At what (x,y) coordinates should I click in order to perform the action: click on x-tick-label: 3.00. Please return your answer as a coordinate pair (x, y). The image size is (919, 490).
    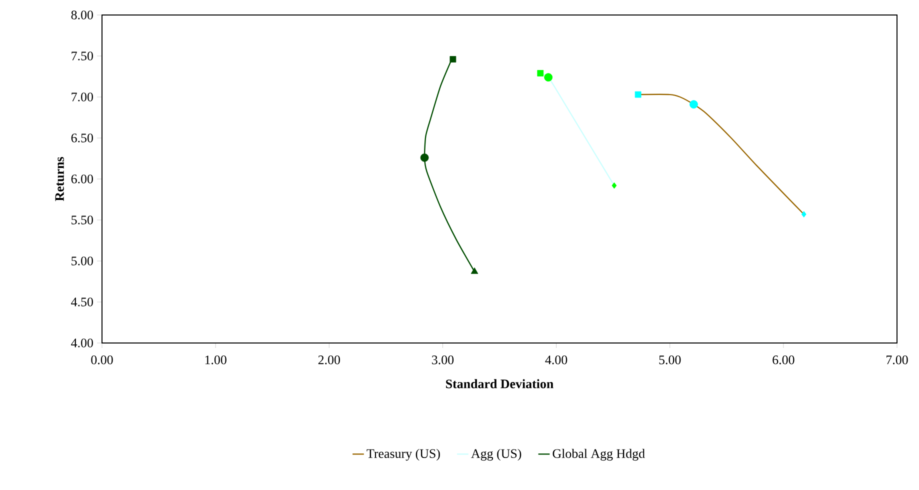
    Looking at the image, I should click on (443, 360).